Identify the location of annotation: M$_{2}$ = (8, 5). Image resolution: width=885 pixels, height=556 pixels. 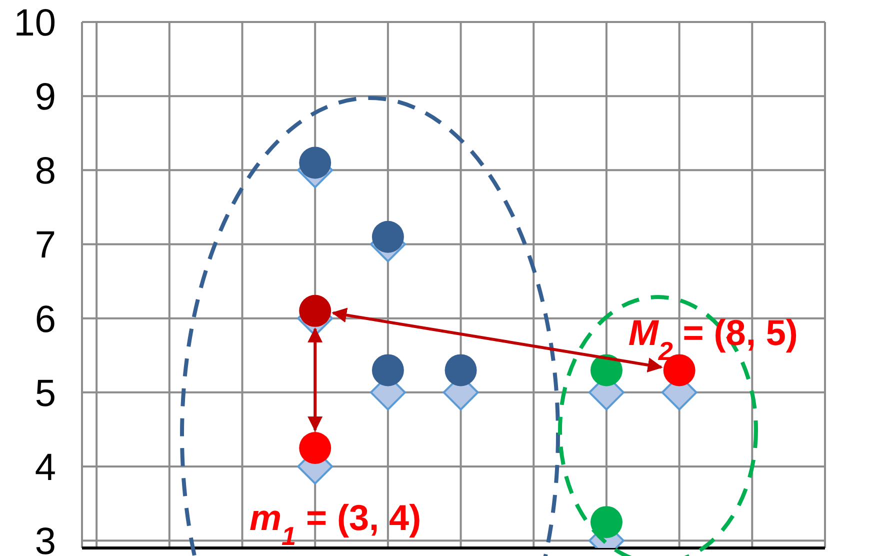
(713, 339).